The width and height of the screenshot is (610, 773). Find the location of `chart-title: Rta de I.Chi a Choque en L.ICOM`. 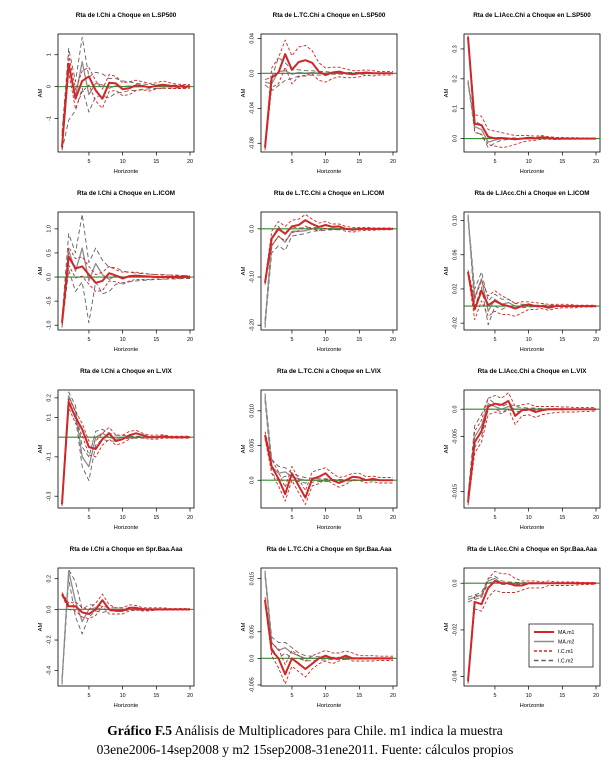

chart-title: Rta de I.Chi a Choque en L.ICOM is located at coordinates (126, 193).